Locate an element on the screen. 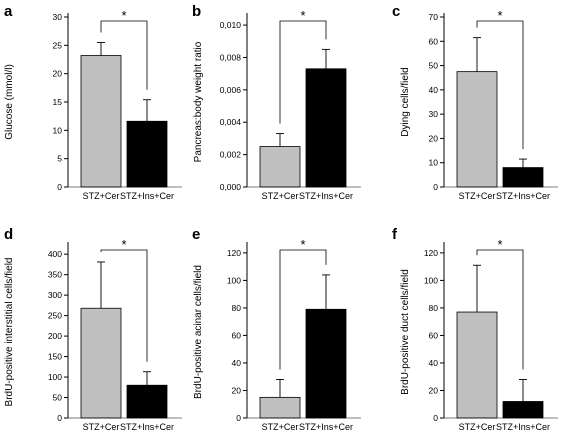 Image resolution: width=566 pixels, height=436 pixels. y-tick-label: 0,002 is located at coordinates (231, 155).